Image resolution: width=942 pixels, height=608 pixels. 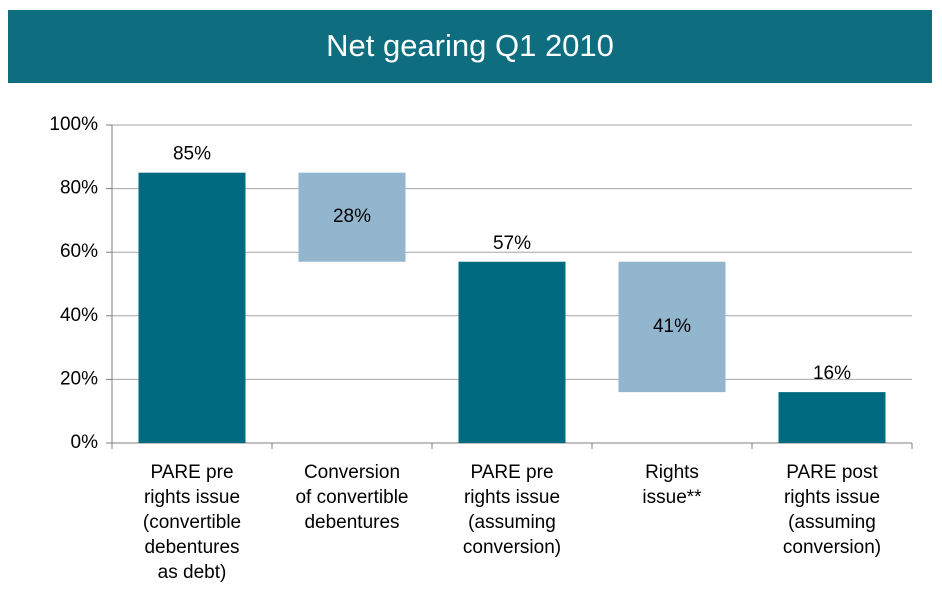 I want to click on data-label: 41%, so click(x=672, y=326).